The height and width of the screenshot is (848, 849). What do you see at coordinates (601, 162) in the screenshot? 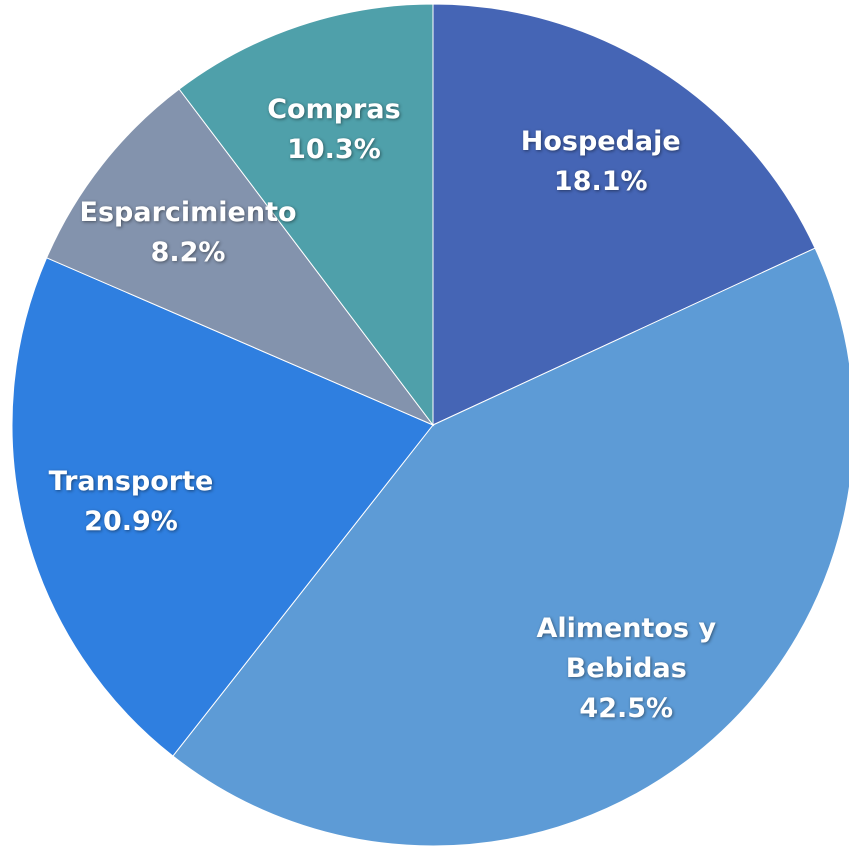
I see `slice-label: Hospedaje 18.1%` at bounding box center [601, 162].